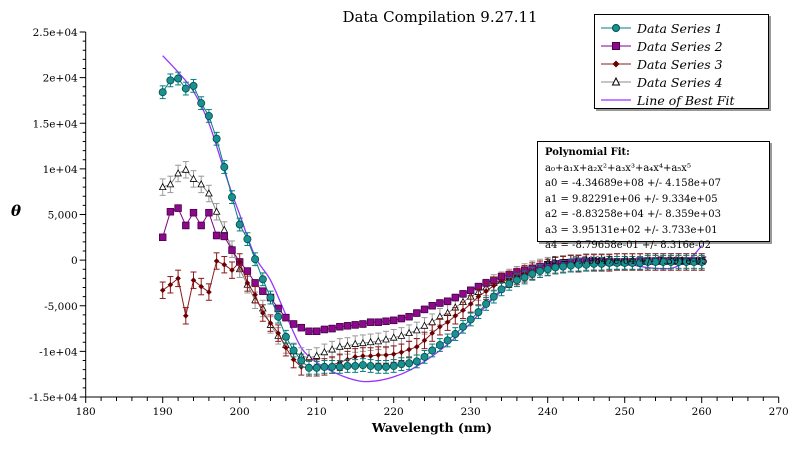 The height and width of the screenshot is (449, 800). What do you see at coordinates (681, 82) in the screenshot?
I see `legend-item-series-4: Data Series 4` at bounding box center [681, 82].